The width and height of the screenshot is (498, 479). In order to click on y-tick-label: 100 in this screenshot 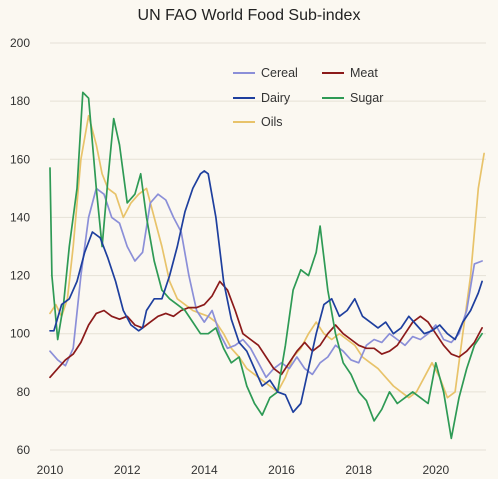, I will do `click(20, 334)`.